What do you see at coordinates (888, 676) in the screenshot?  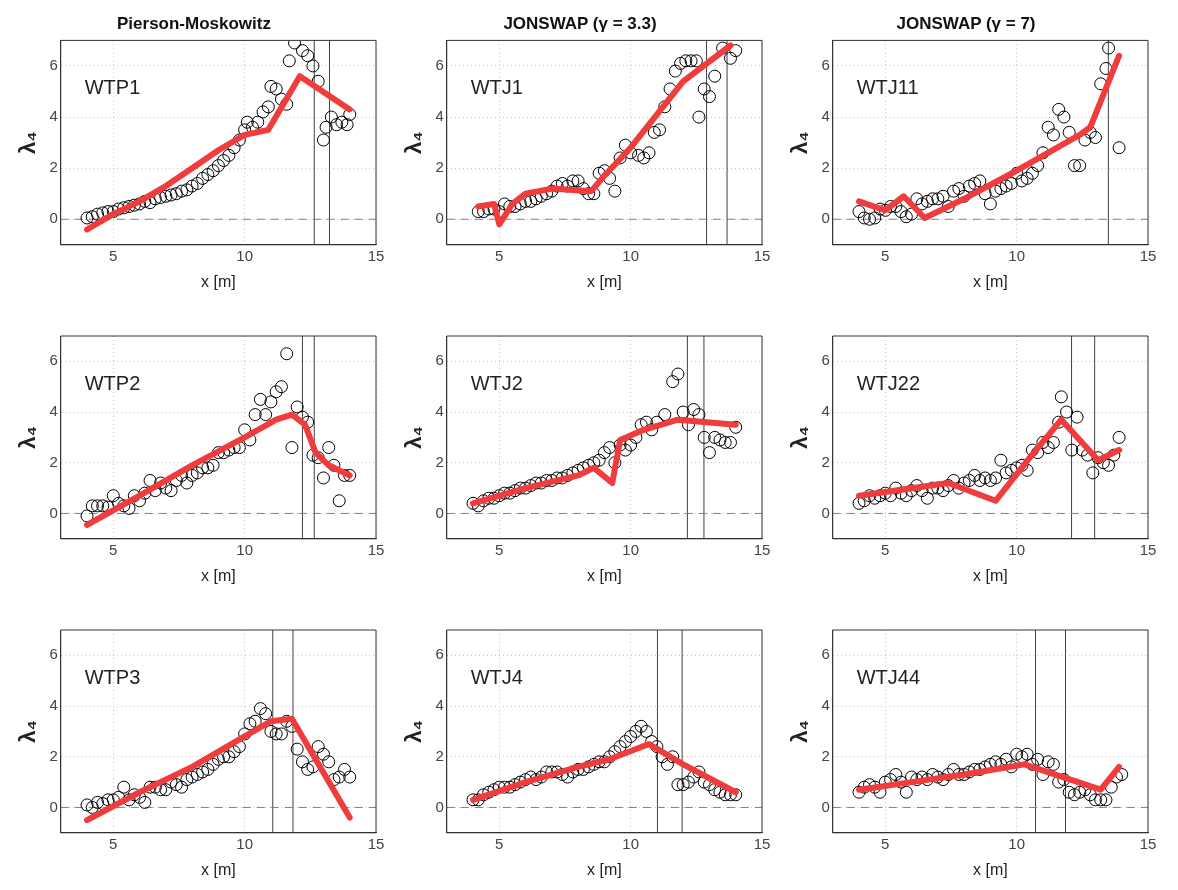 I see `annotation: WTJ44` at bounding box center [888, 676].